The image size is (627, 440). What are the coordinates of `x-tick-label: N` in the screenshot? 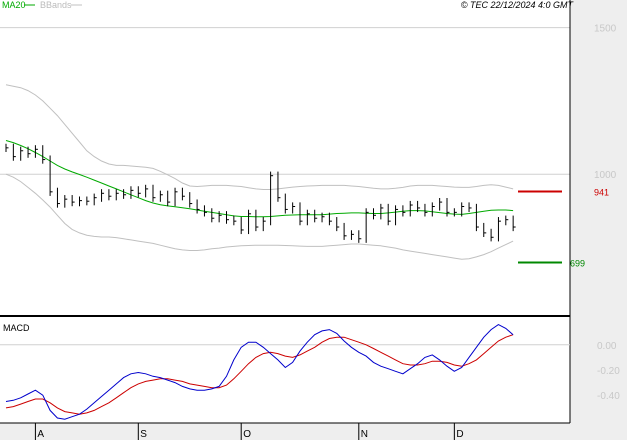 It's located at (364, 434).